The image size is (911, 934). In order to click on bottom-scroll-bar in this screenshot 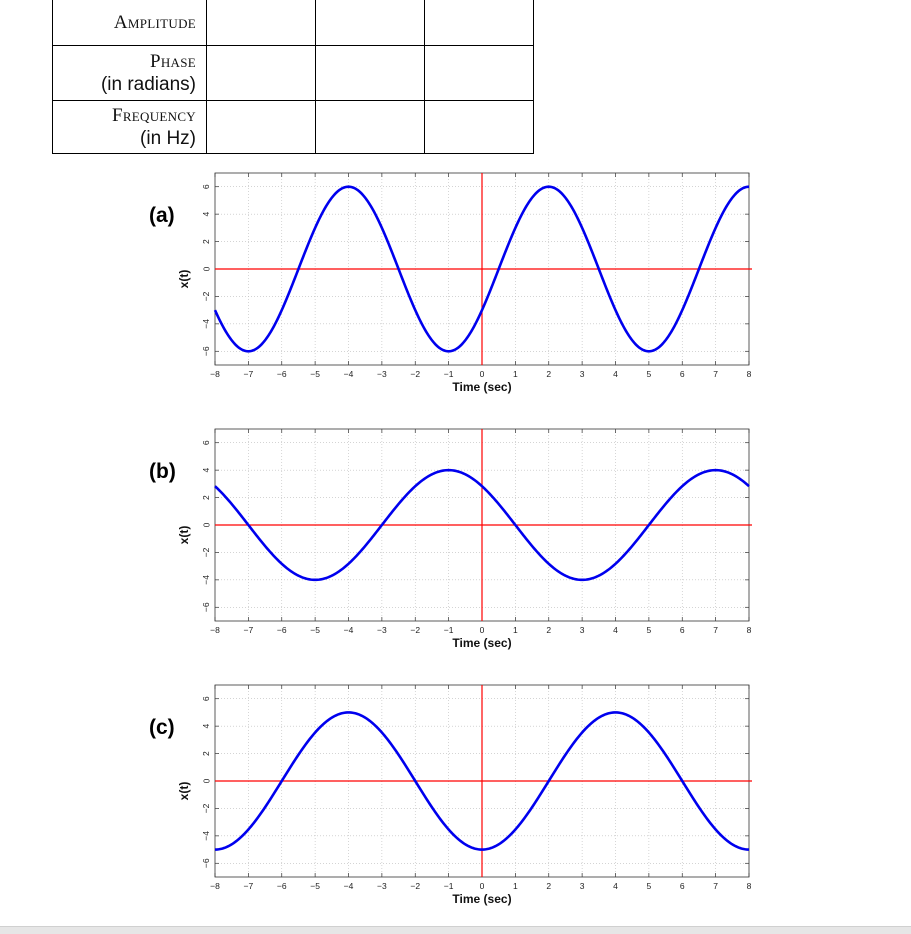, I will do `click(455, 930)`.